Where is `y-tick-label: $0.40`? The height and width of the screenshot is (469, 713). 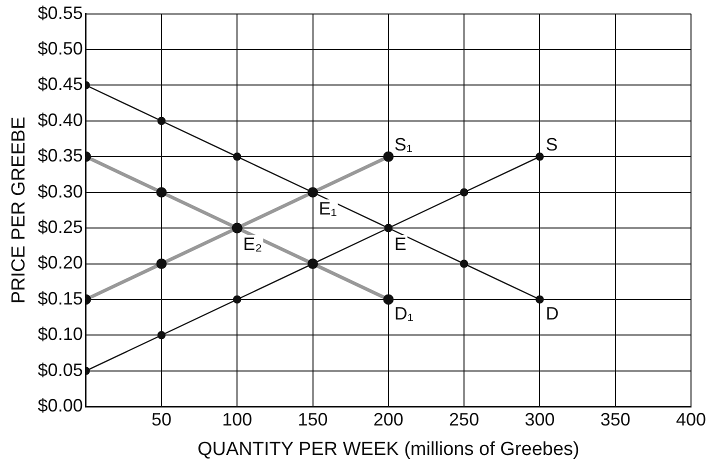 y-tick-label: $0.40 is located at coordinates (60, 120).